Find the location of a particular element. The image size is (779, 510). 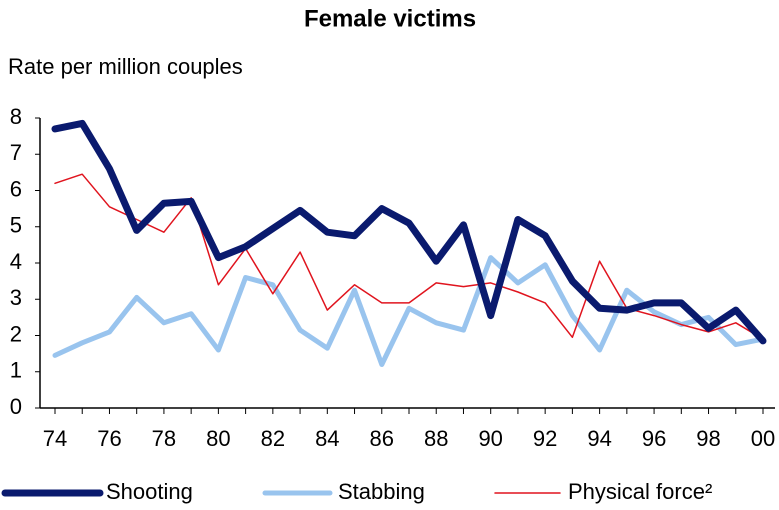

y-tick-label: 3 is located at coordinates (16, 297).